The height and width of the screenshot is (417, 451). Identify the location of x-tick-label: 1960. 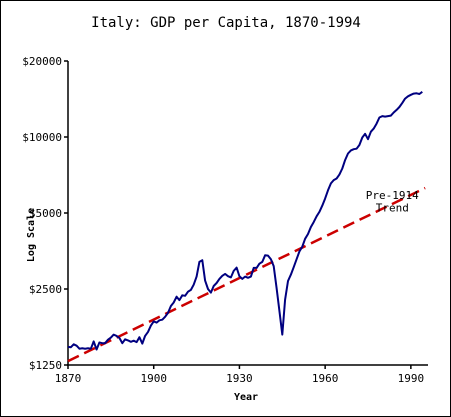
(325, 378).